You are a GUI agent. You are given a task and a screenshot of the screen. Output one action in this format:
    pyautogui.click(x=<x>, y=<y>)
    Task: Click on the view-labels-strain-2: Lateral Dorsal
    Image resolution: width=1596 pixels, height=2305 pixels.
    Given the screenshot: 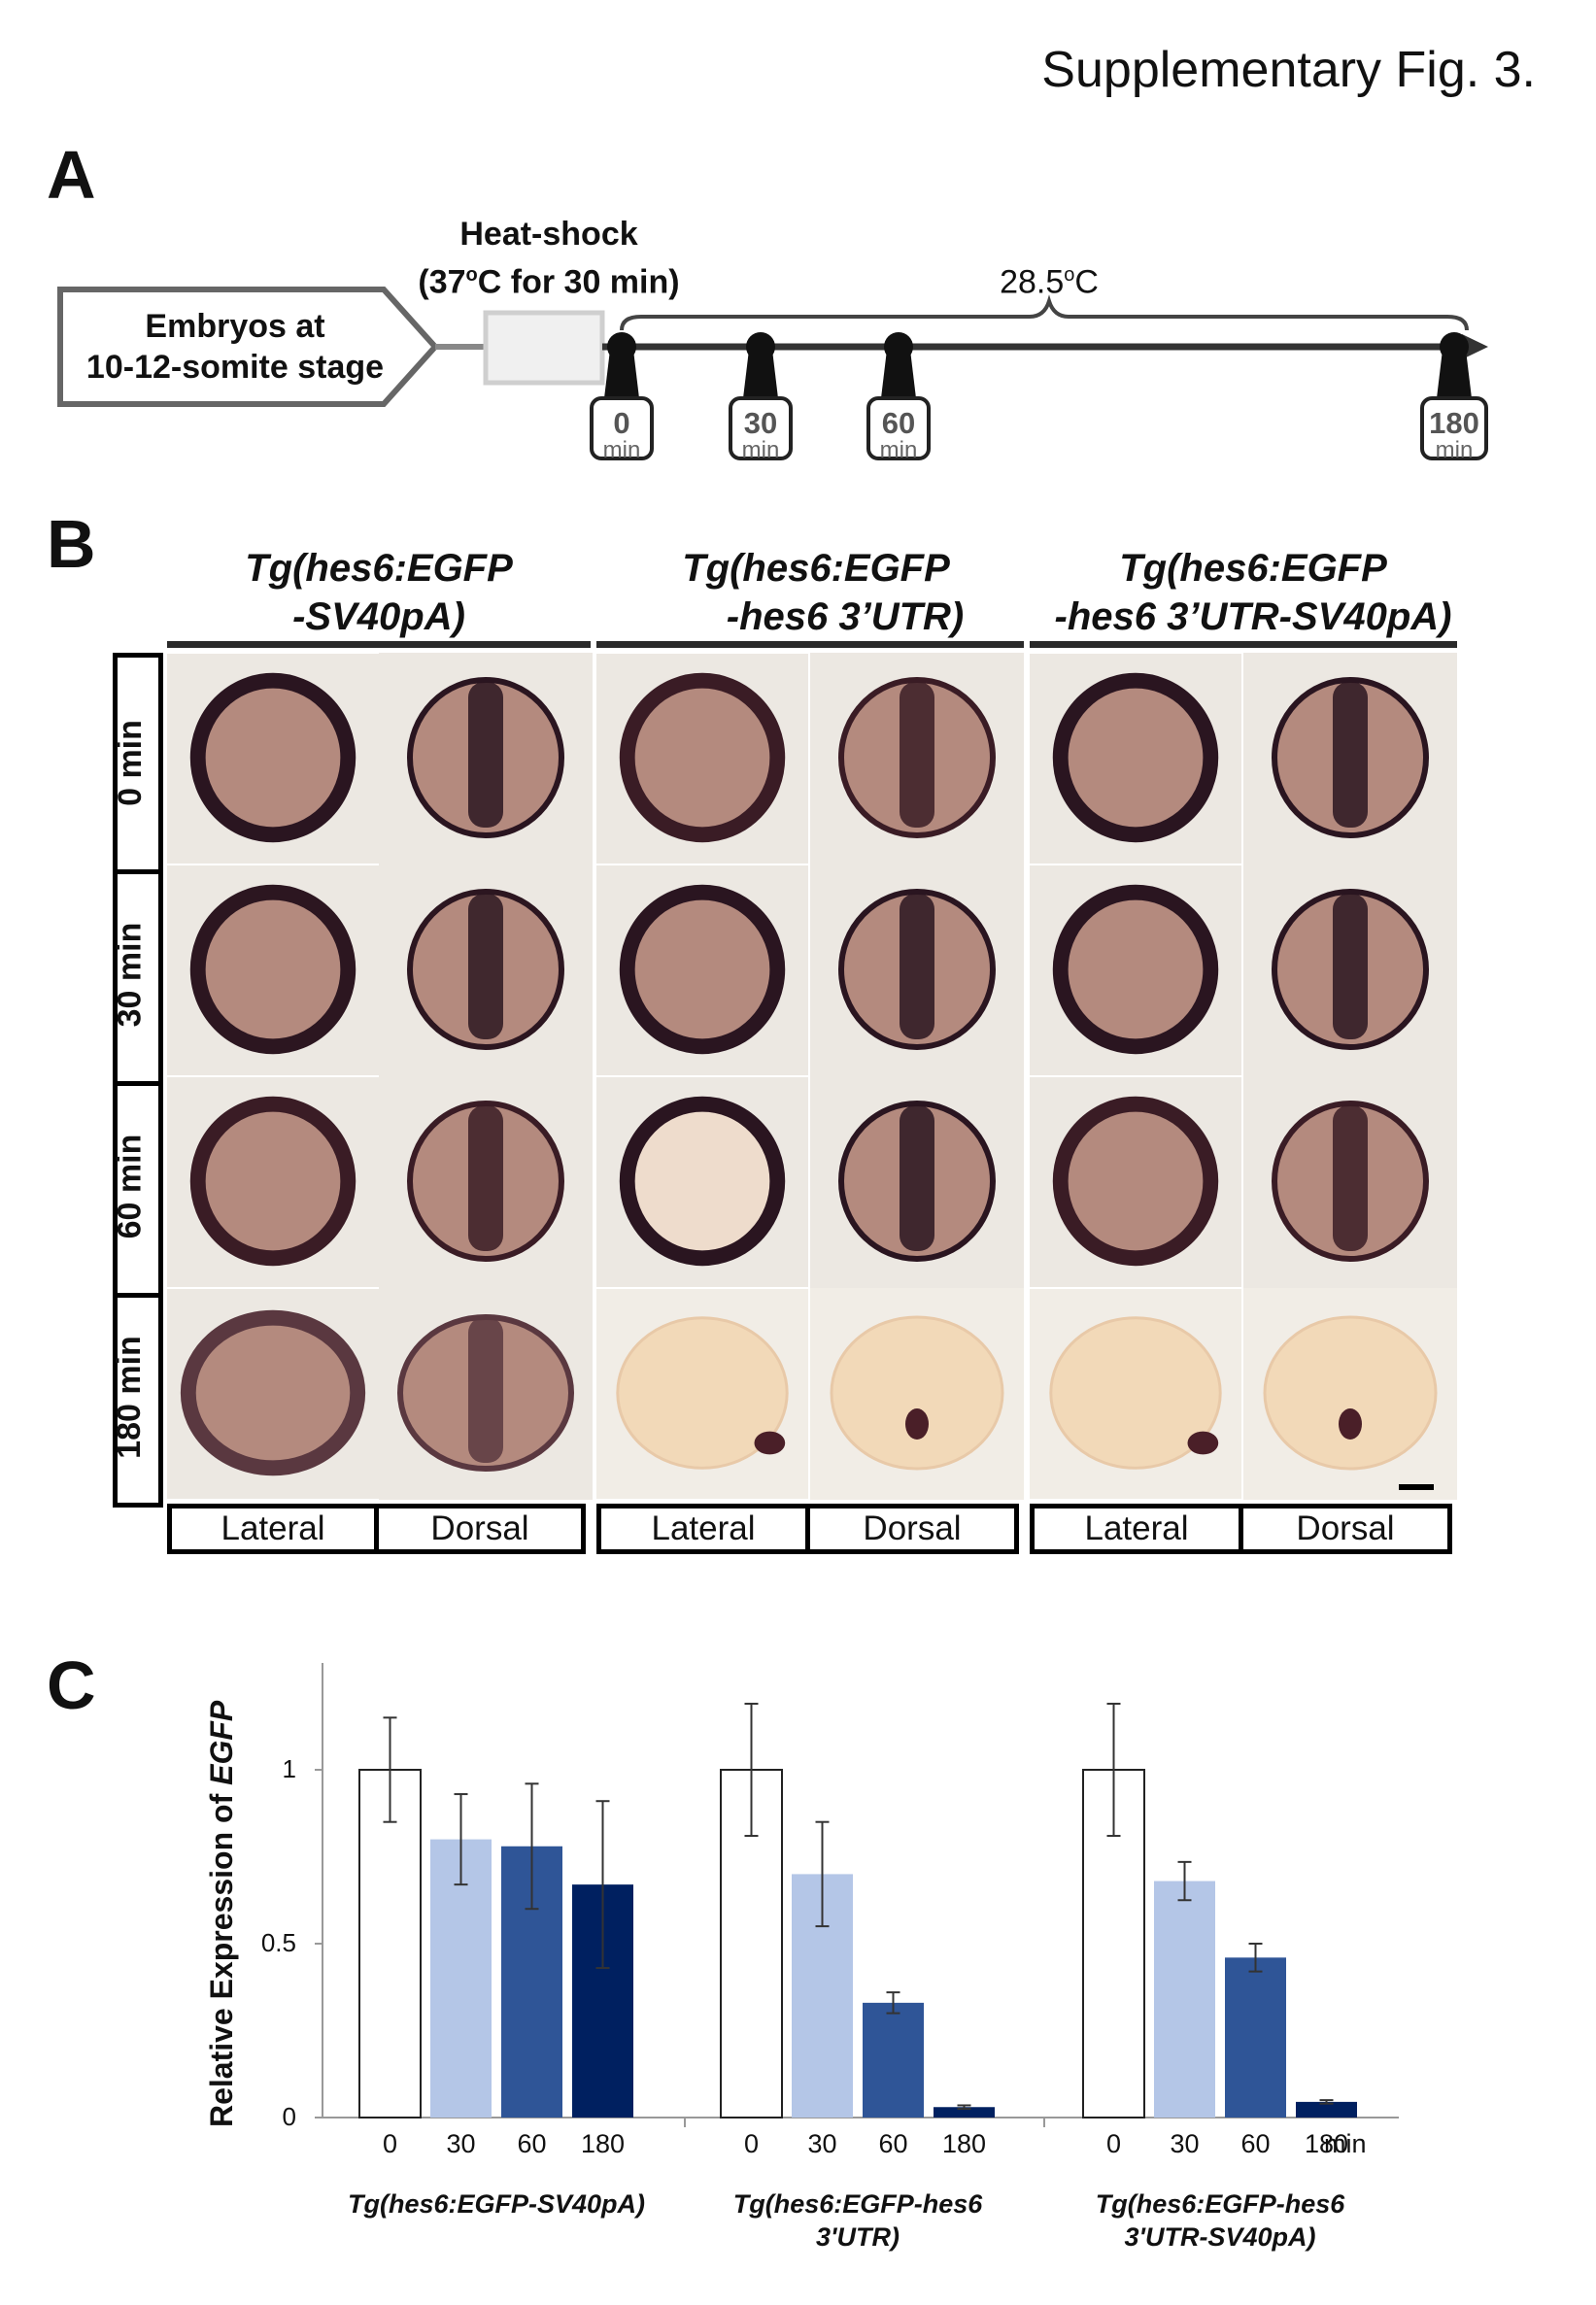 What is the action you would take?
    pyautogui.click(x=810, y=1529)
    